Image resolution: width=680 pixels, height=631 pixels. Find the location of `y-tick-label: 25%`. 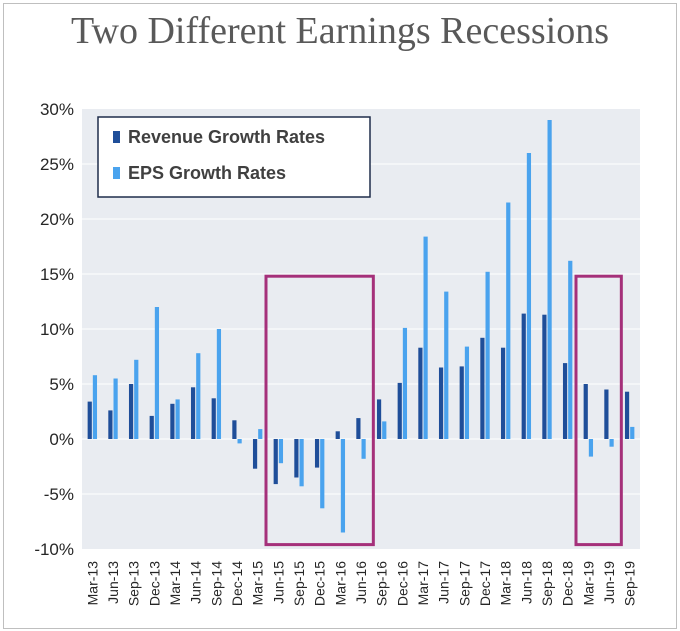

y-tick-label: 25% is located at coordinates (57, 164).